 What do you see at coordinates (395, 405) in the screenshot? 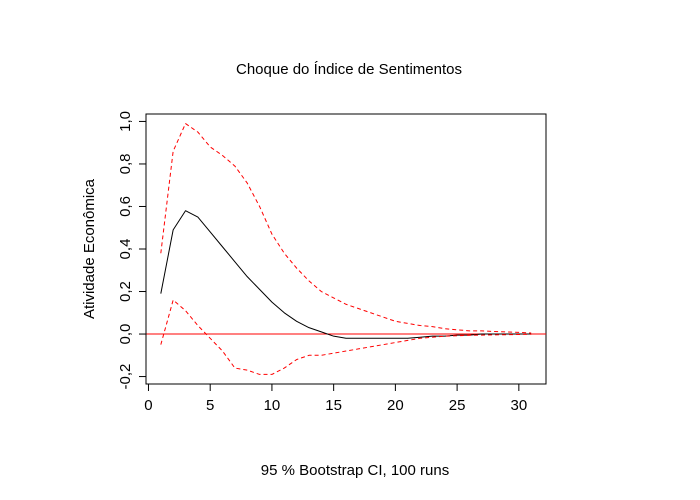
I see `x-tick-label: 20` at bounding box center [395, 405].